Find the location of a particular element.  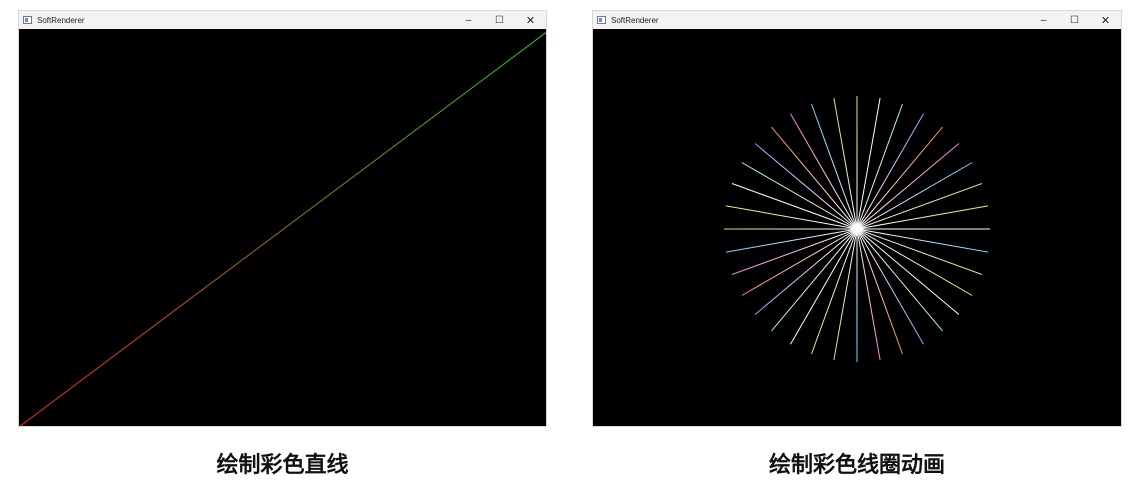

circle-center is located at coordinates (857, 229).